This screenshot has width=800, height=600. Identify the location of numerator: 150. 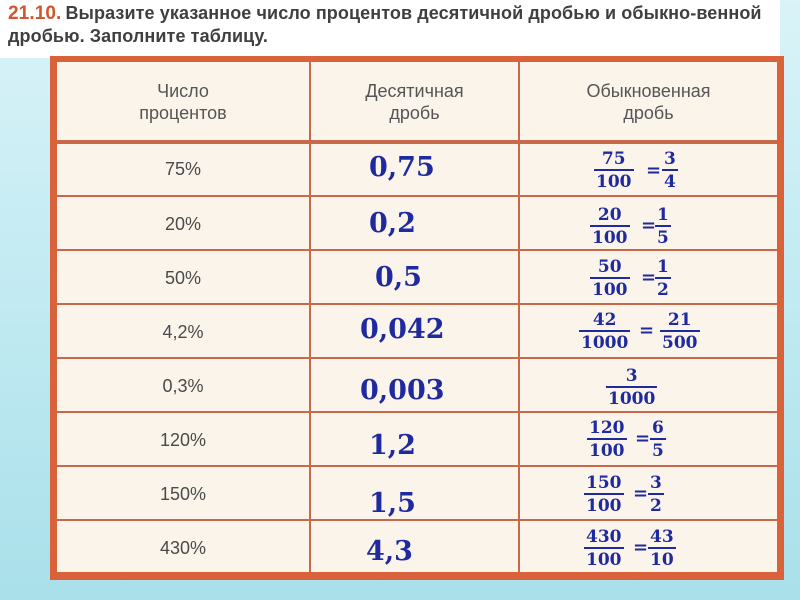
(604, 483).